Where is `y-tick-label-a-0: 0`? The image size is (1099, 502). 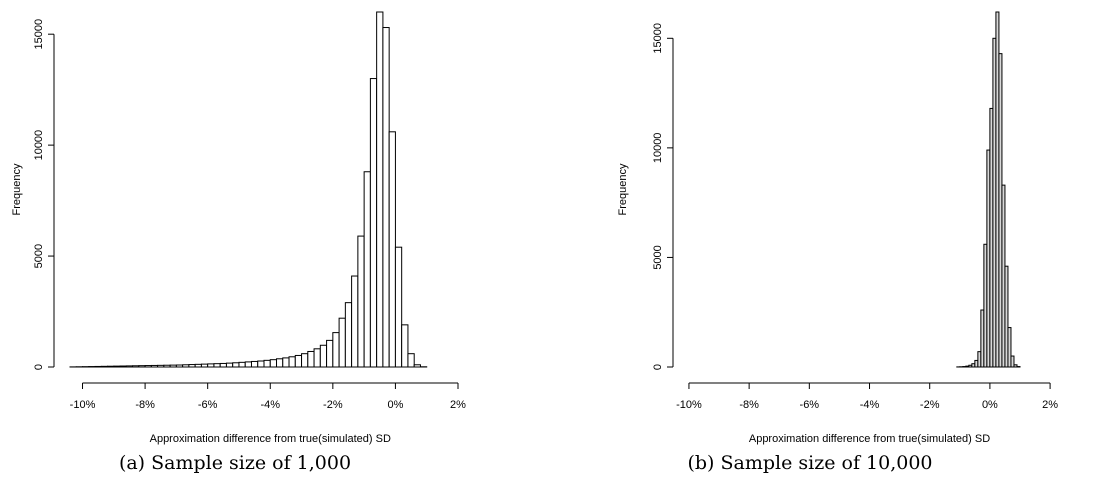
y-tick-label-a-0: 0 is located at coordinates (39, 367).